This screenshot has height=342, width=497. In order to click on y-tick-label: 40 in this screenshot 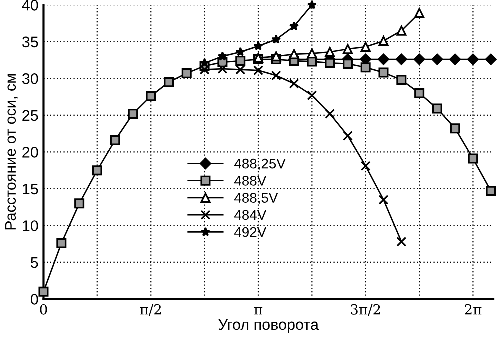, I will do `click(30, 5)`.